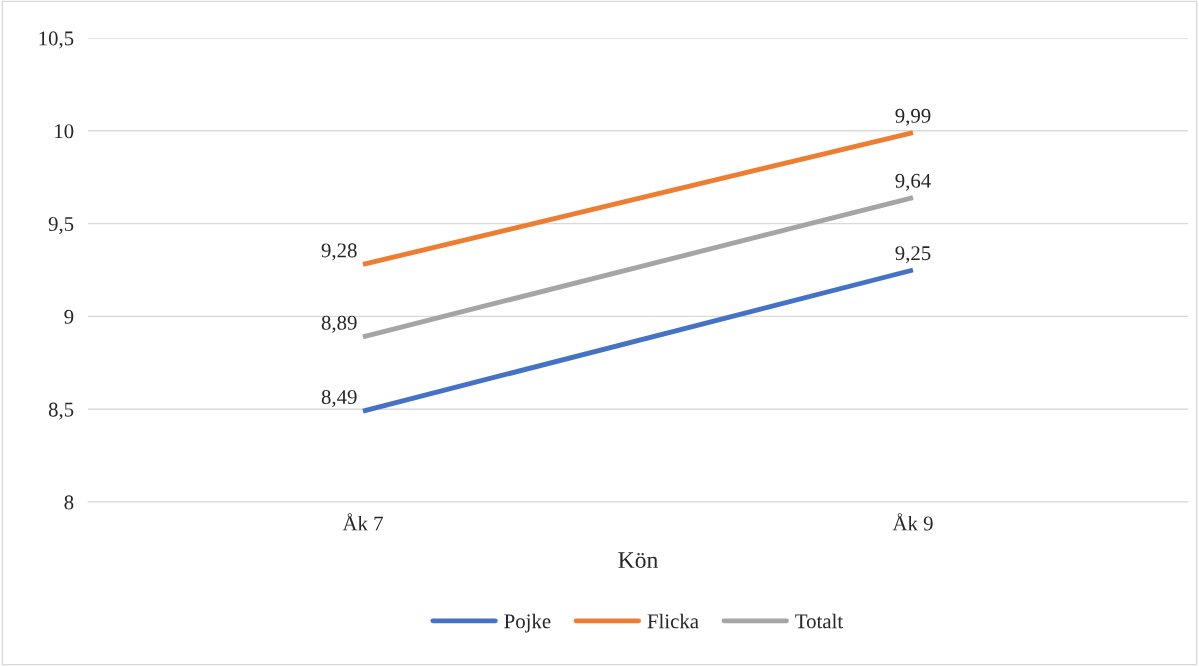  Describe the element at coordinates (61, 226) in the screenshot. I see `y-tick-label: 9,5` at that location.